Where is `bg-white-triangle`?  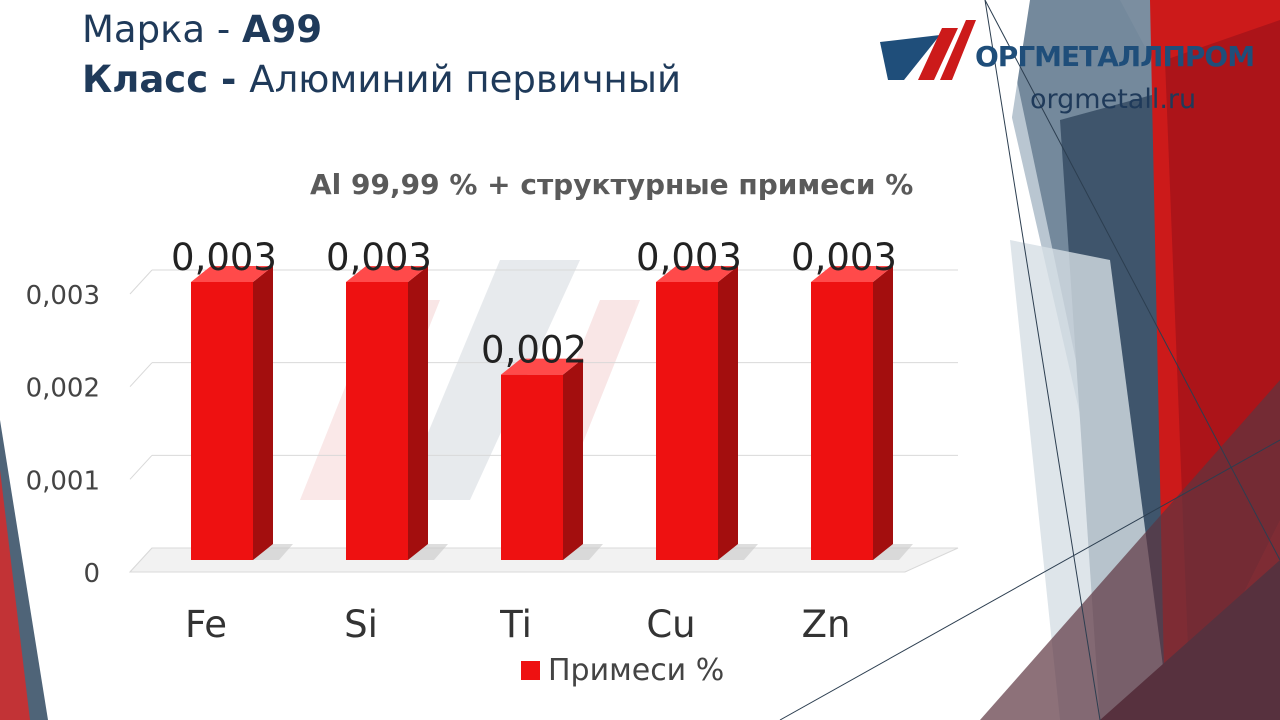
bg-white-triangle is located at coordinates (1002, 65).